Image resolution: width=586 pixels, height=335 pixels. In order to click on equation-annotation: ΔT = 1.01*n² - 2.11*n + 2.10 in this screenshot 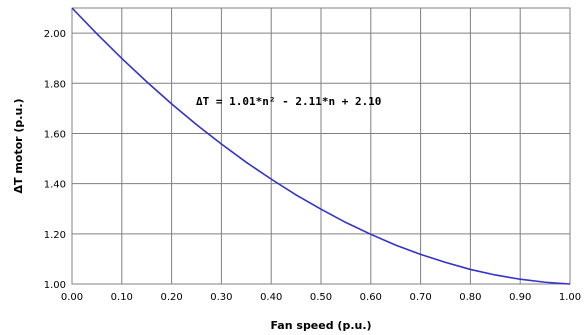, I will do `click(288, 101)`.